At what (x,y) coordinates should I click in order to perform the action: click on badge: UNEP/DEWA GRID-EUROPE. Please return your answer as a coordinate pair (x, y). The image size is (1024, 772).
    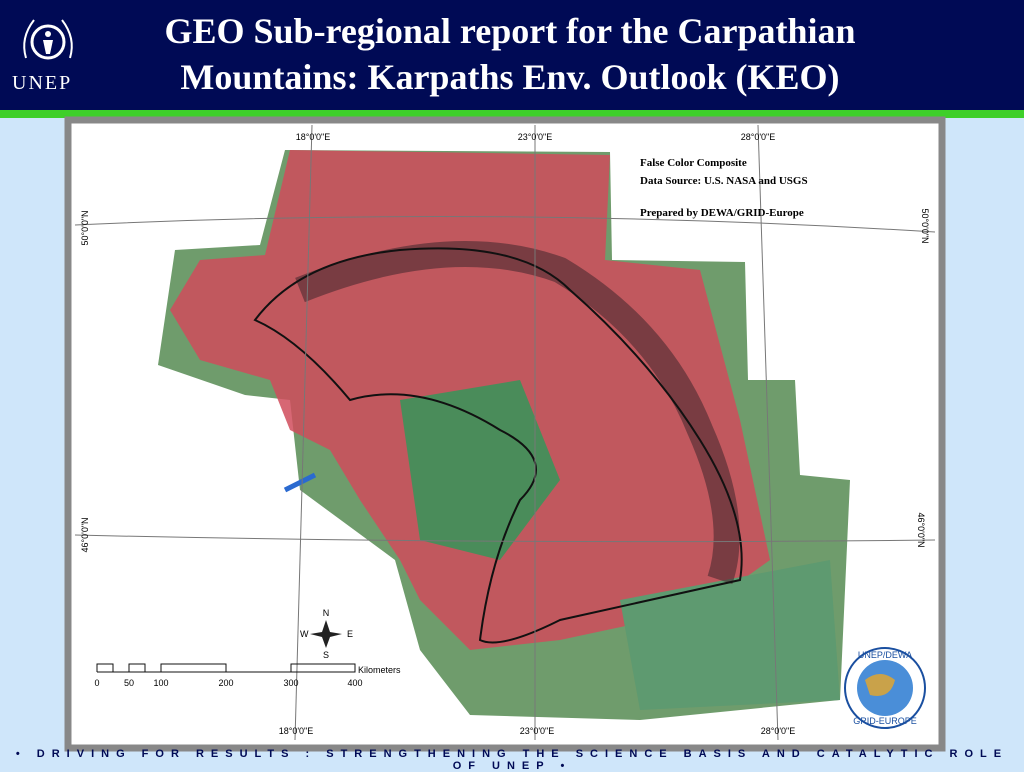
    Looking at the image, I should click on (885, 688).